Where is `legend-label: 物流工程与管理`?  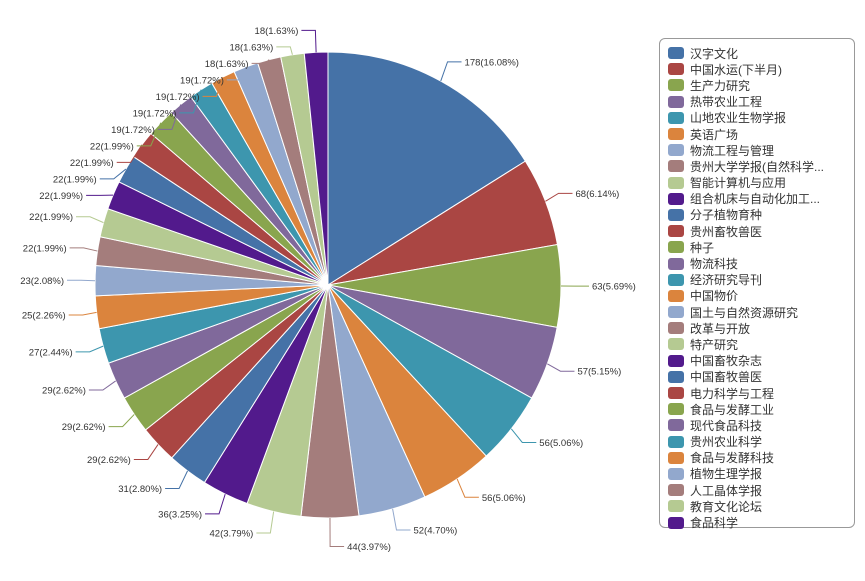
legend-label: 物流工程与管理 is located at coordinates (732, 150).